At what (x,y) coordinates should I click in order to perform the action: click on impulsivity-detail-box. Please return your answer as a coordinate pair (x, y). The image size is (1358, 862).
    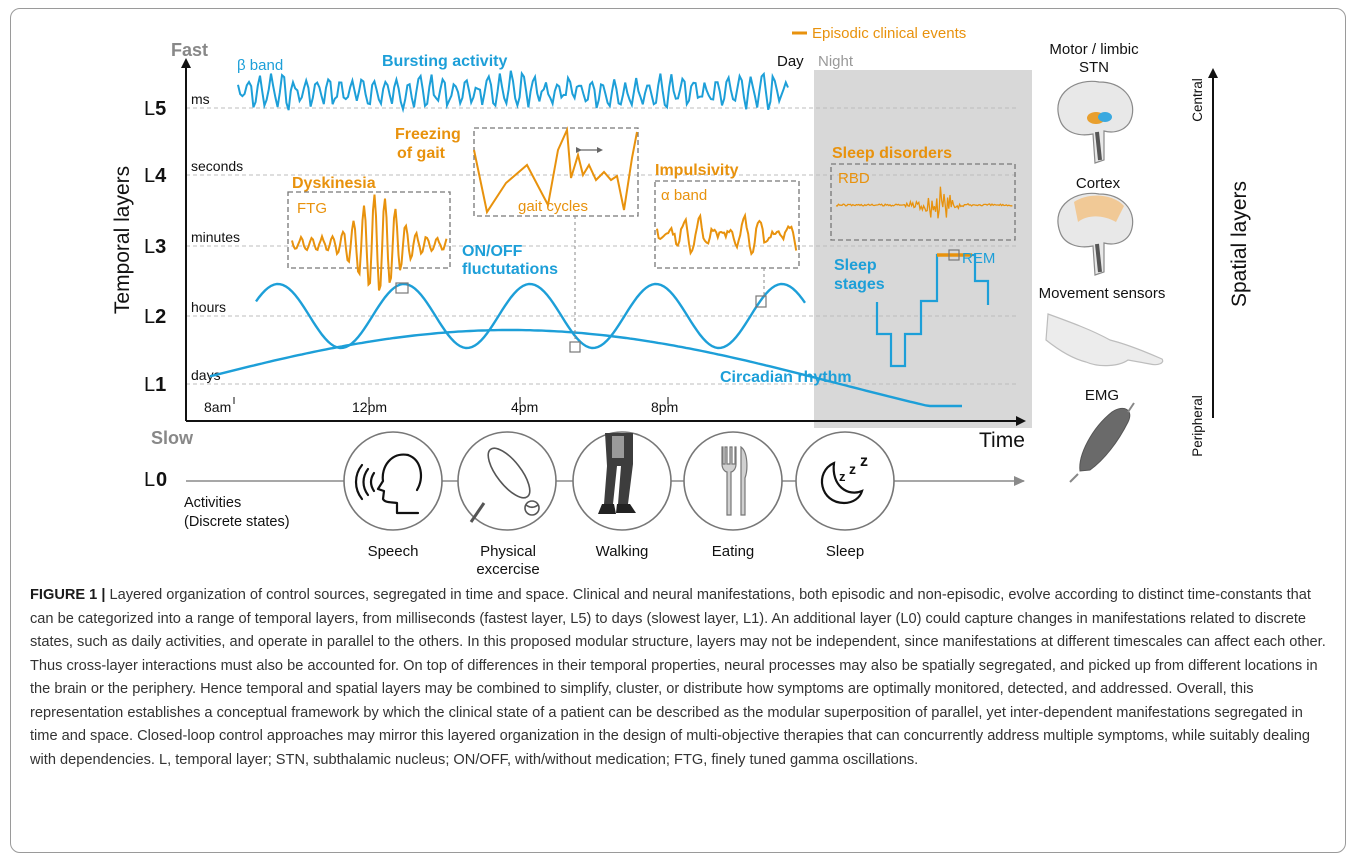
    Looking at the image, I should click on (761, 301).